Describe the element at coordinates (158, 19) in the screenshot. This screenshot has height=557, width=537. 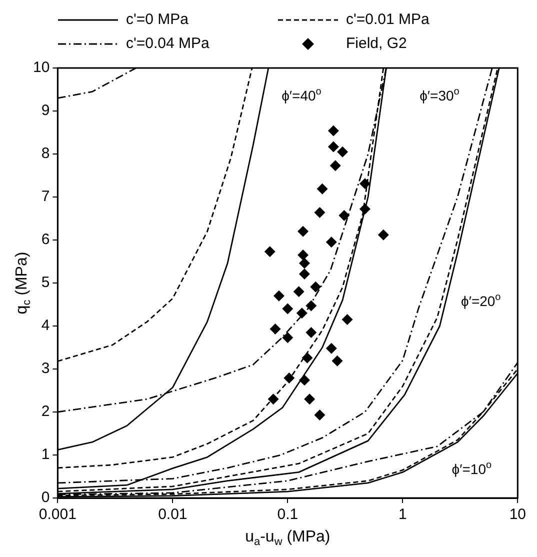
I see `legend-label: c'=0 MPa` at that location.